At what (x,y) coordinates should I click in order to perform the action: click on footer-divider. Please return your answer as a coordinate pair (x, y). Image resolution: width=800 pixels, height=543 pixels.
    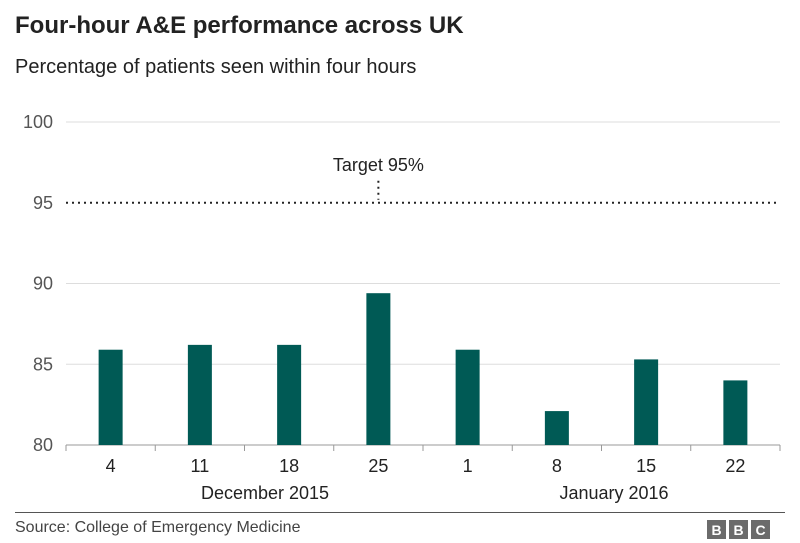
    Looking at the image, I should click on (400, 512).